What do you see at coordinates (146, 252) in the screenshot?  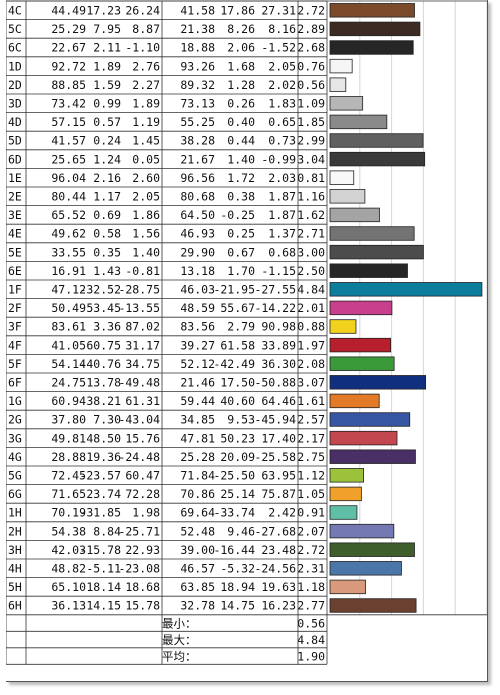 I see `table-cell: 1.40` at bounding box center [146, 252].